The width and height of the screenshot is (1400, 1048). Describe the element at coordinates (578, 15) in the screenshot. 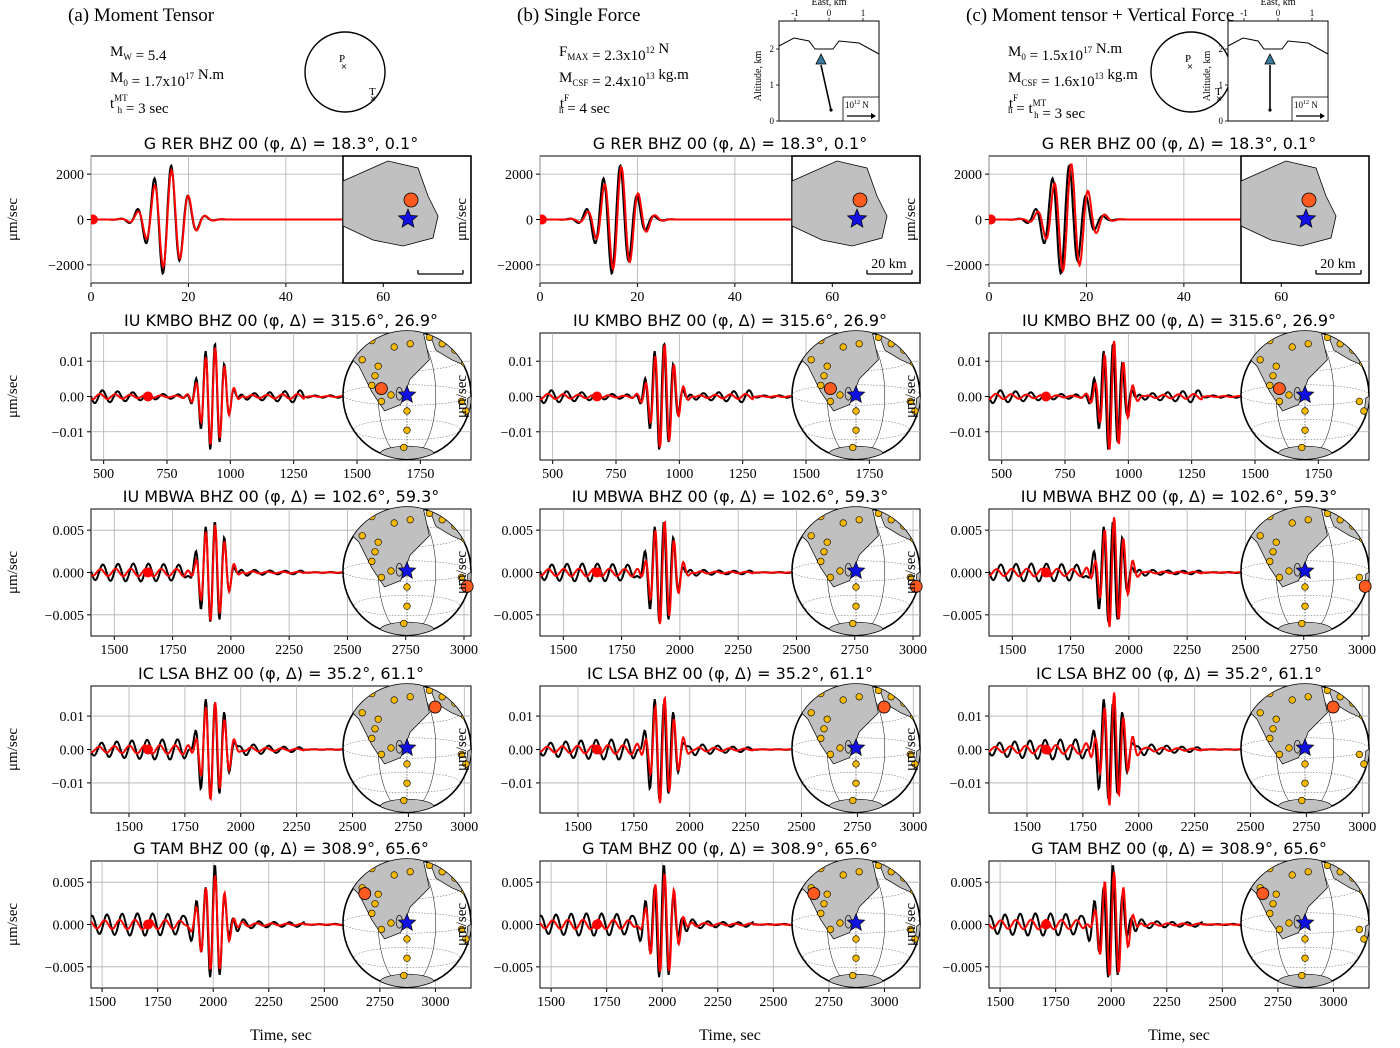

I see `column-title: (b) Single Force` at that location.